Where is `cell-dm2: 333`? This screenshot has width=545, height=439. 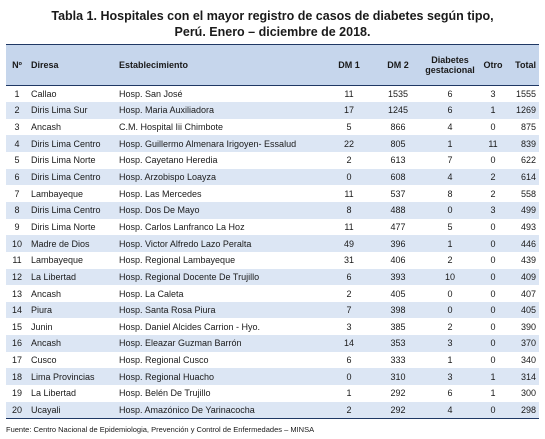 cell-dm2: 333 is located at coordinates (398, 360).